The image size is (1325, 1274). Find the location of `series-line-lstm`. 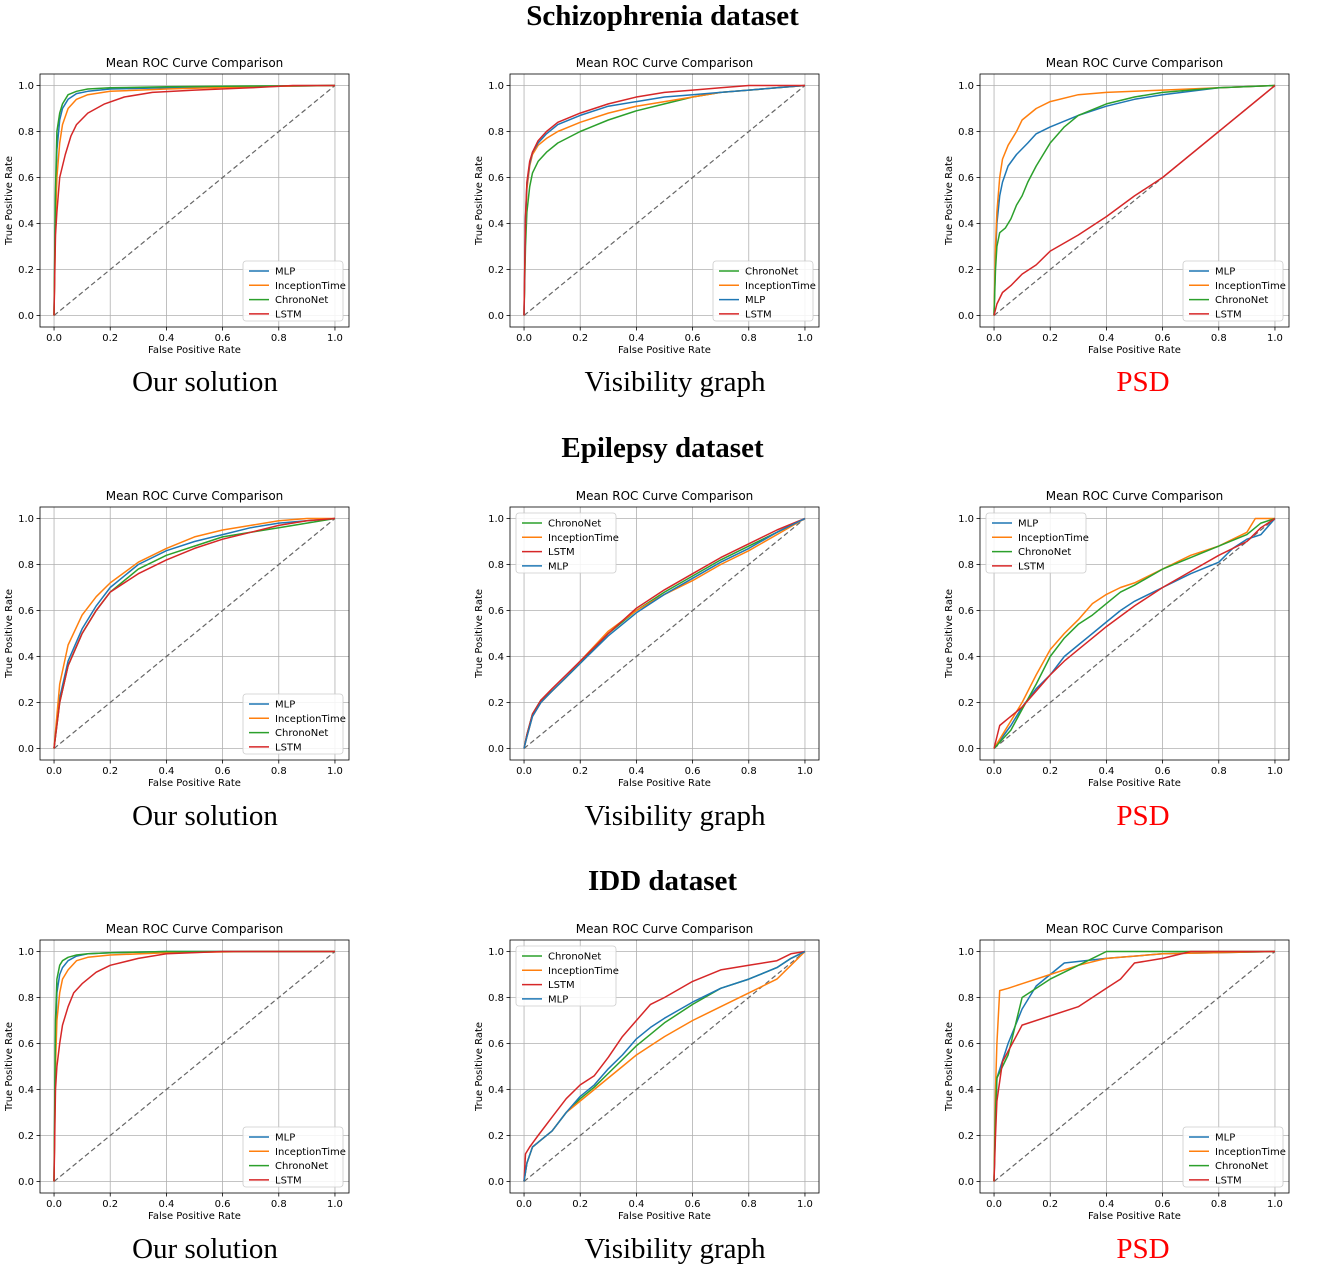

series-line-lstm is located at coordinates (1134, 200).